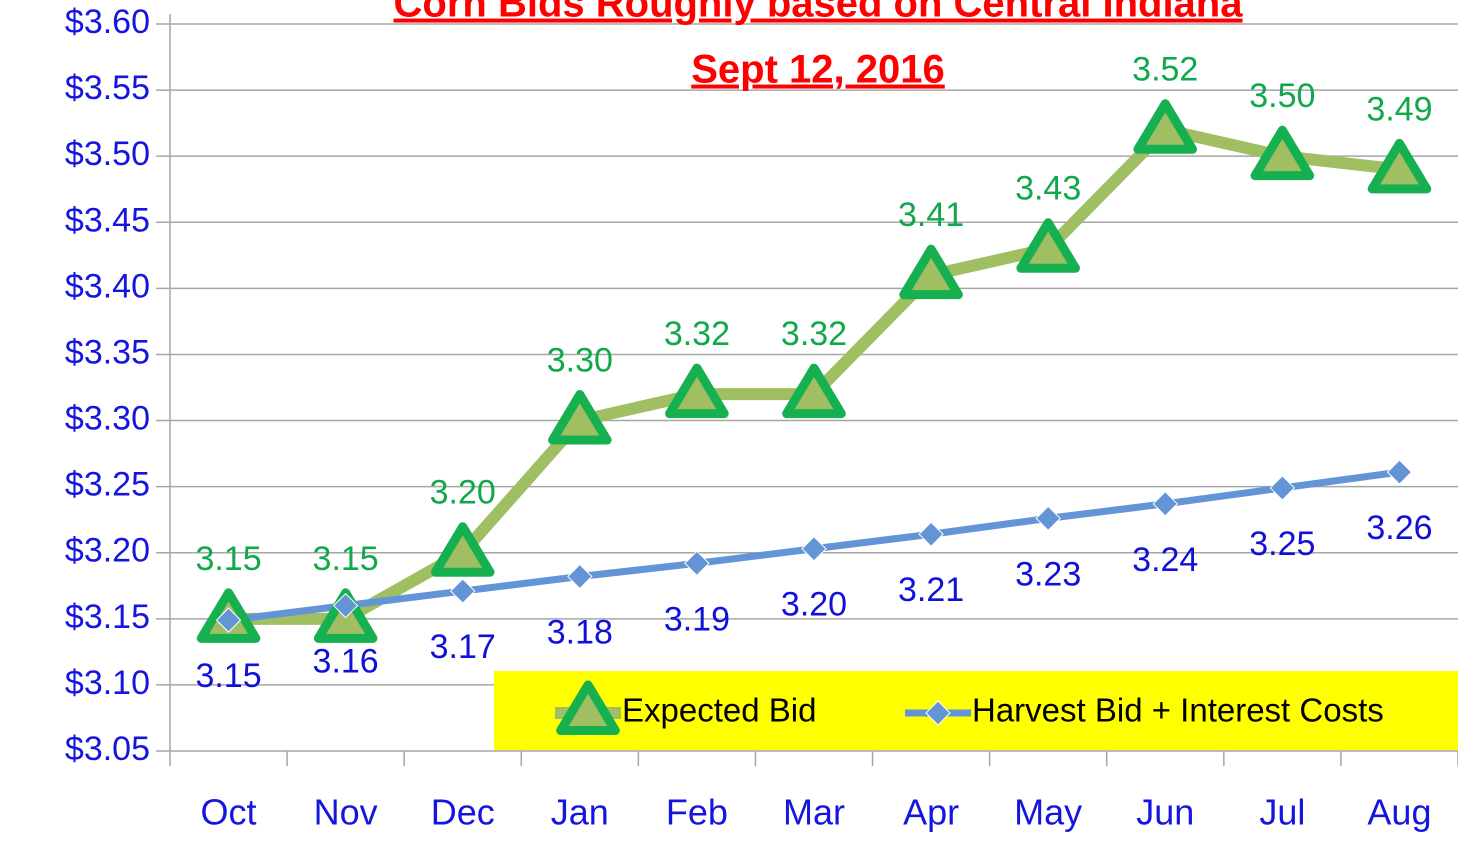  What do you see at coordinates (580, 361) in the screenshot?
I see `data-label: 3.30` at bounding box center [580, 361].